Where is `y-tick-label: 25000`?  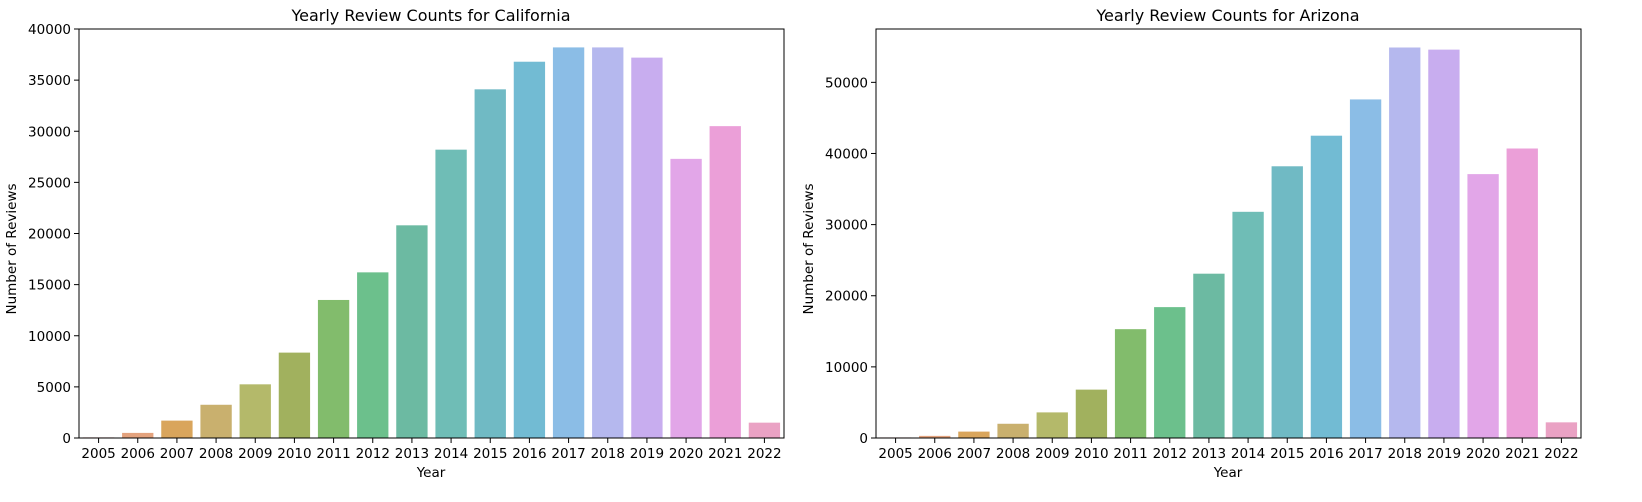
y-tick-label: 25000 is located at coordinates (49, 183).